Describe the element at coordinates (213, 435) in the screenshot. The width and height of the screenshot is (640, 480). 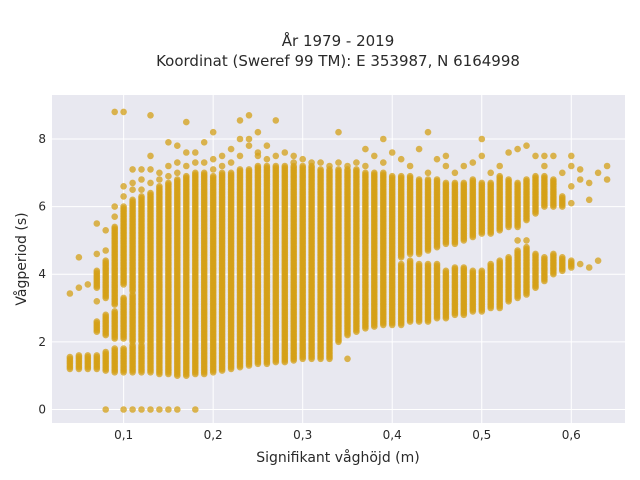
I see `x-tick-label: 0,2` at that location.